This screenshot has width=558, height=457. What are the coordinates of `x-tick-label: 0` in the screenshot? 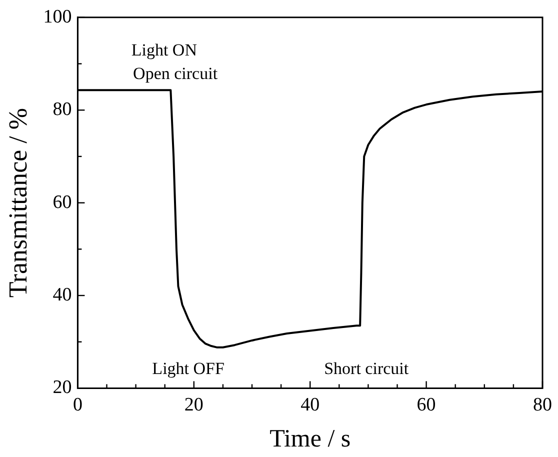 It's located at (77, 405).